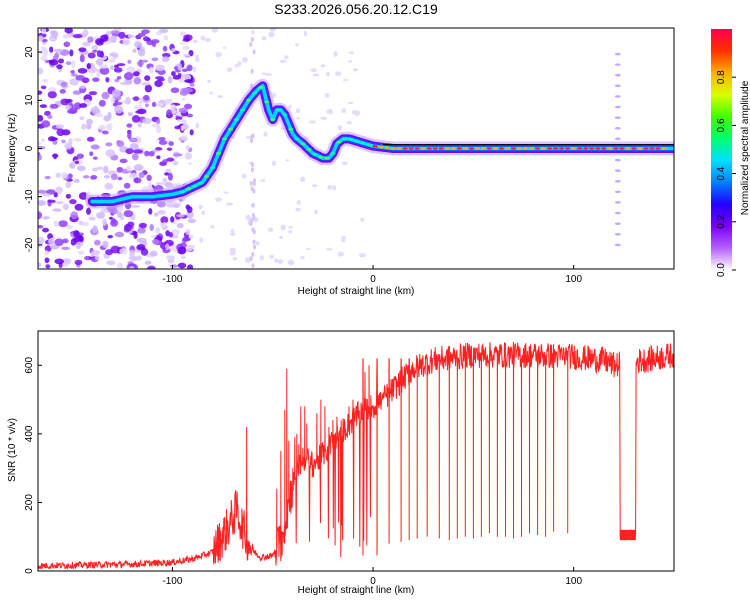 The height and width of the screenshot is (600, 750). I want to click on snr-x-tick-label: 100, so click(573, 581).